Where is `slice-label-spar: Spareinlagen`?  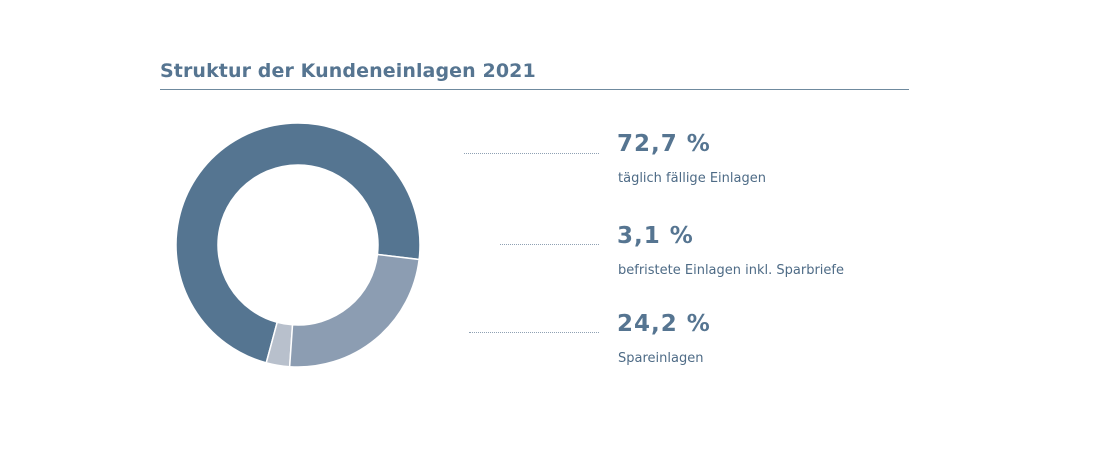
slice-label-spar: Spareinlagen is located at coordinates (661, 358).